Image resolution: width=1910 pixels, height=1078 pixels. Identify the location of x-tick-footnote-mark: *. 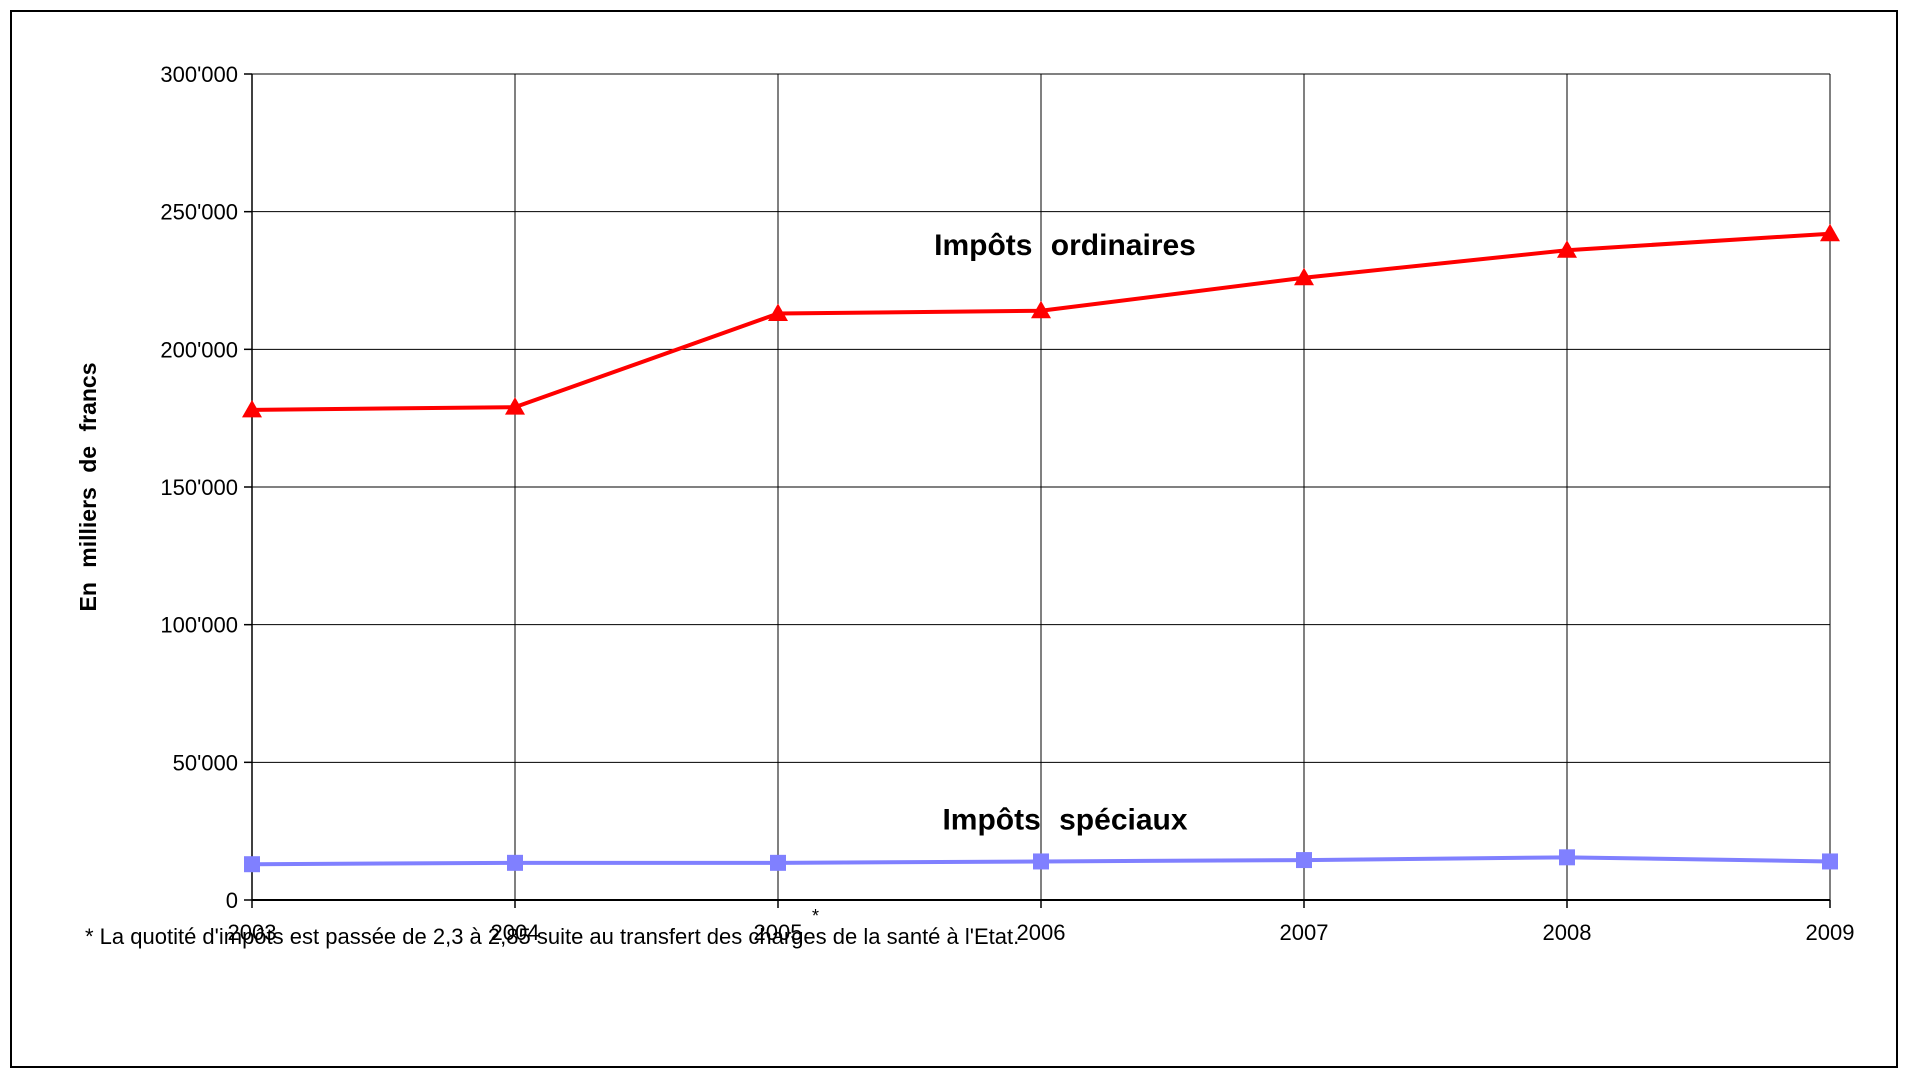
(815, 916).